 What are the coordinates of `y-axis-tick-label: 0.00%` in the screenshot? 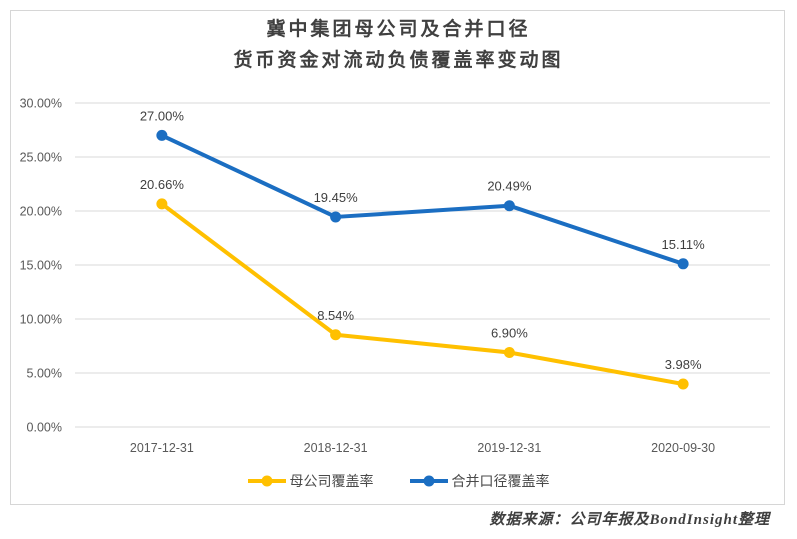 It's located at (44, 428).